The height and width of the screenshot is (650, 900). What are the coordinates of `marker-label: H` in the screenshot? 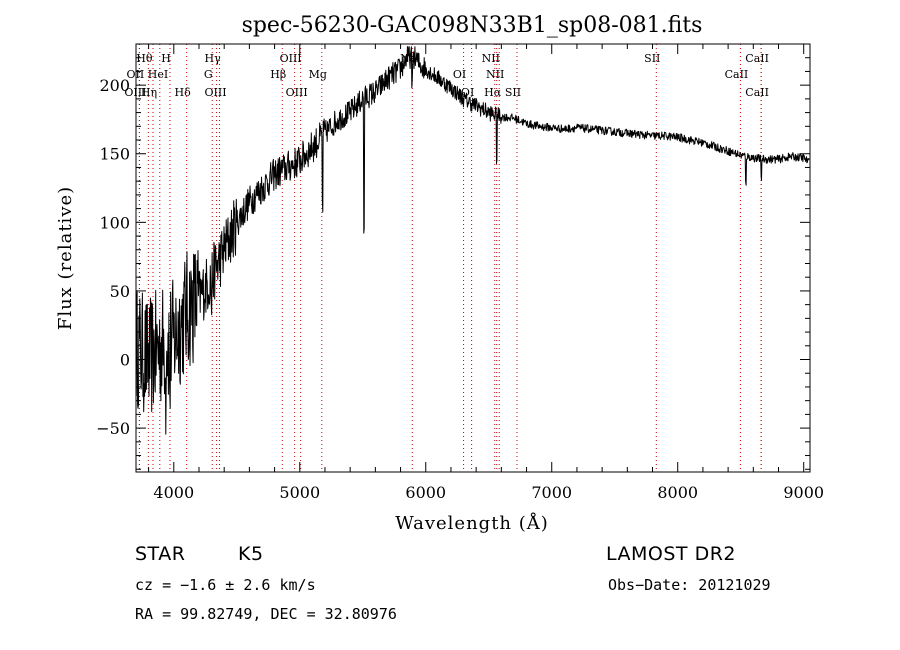 It's located at (166, 58).